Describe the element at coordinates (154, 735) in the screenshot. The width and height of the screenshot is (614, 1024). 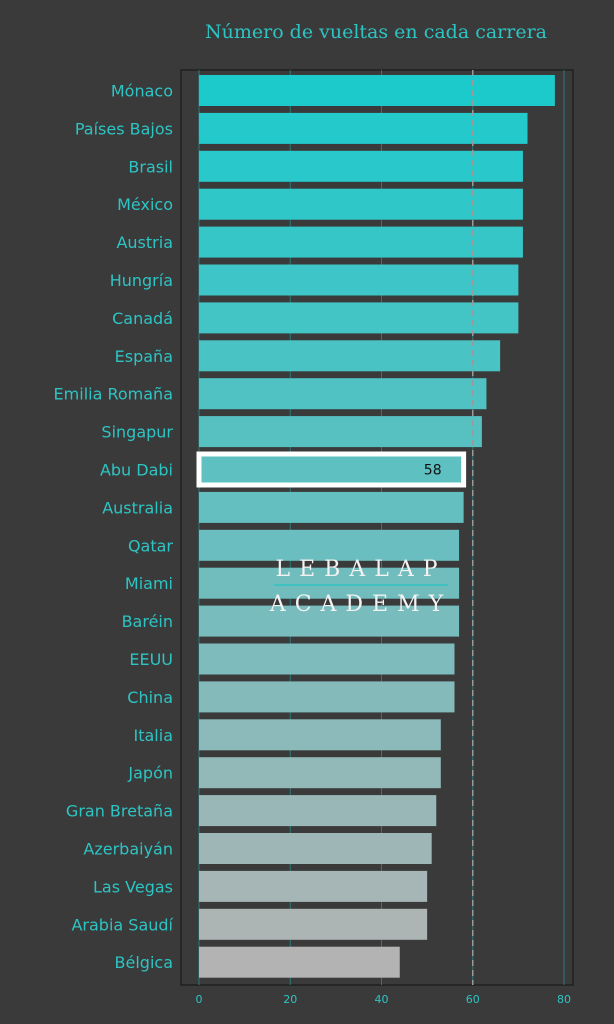
I see `category-label: Italia` at that location.